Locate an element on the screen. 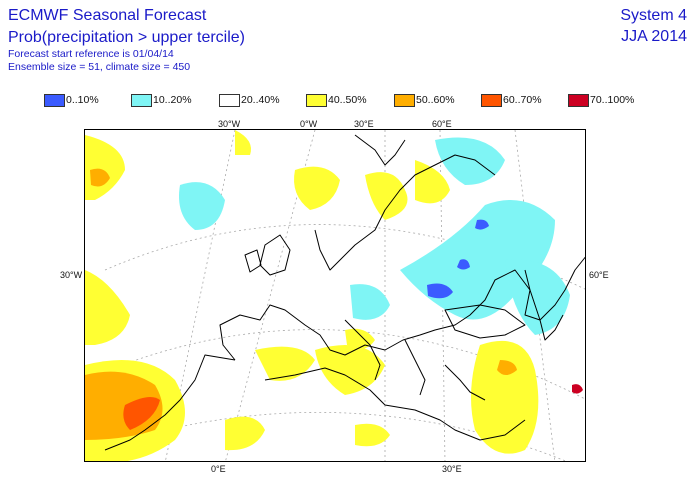 This screenshot has height=480, width=697. lon-label-60e-top: 60°E is located at coordinates (442, 124).